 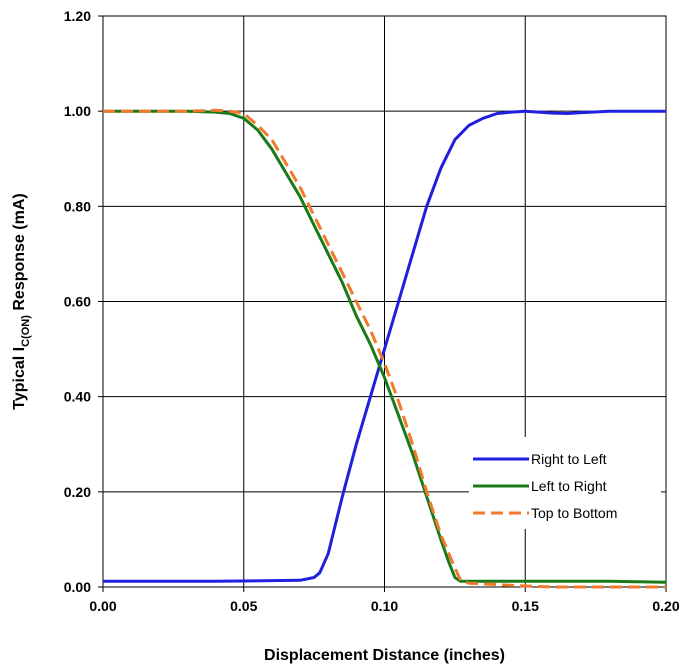 What do you see at coordinates (77, 206) in the screenshot?
I see `y-tick-label: 0.80` at bounding box center [77, 206].